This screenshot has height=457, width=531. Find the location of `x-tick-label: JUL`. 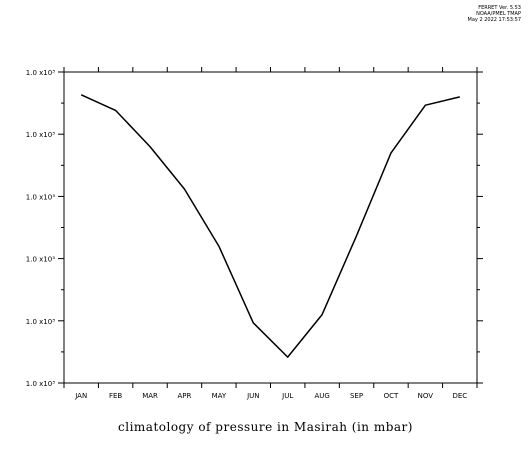

x-tick-label: JUL is located at coordinates (287, 396).